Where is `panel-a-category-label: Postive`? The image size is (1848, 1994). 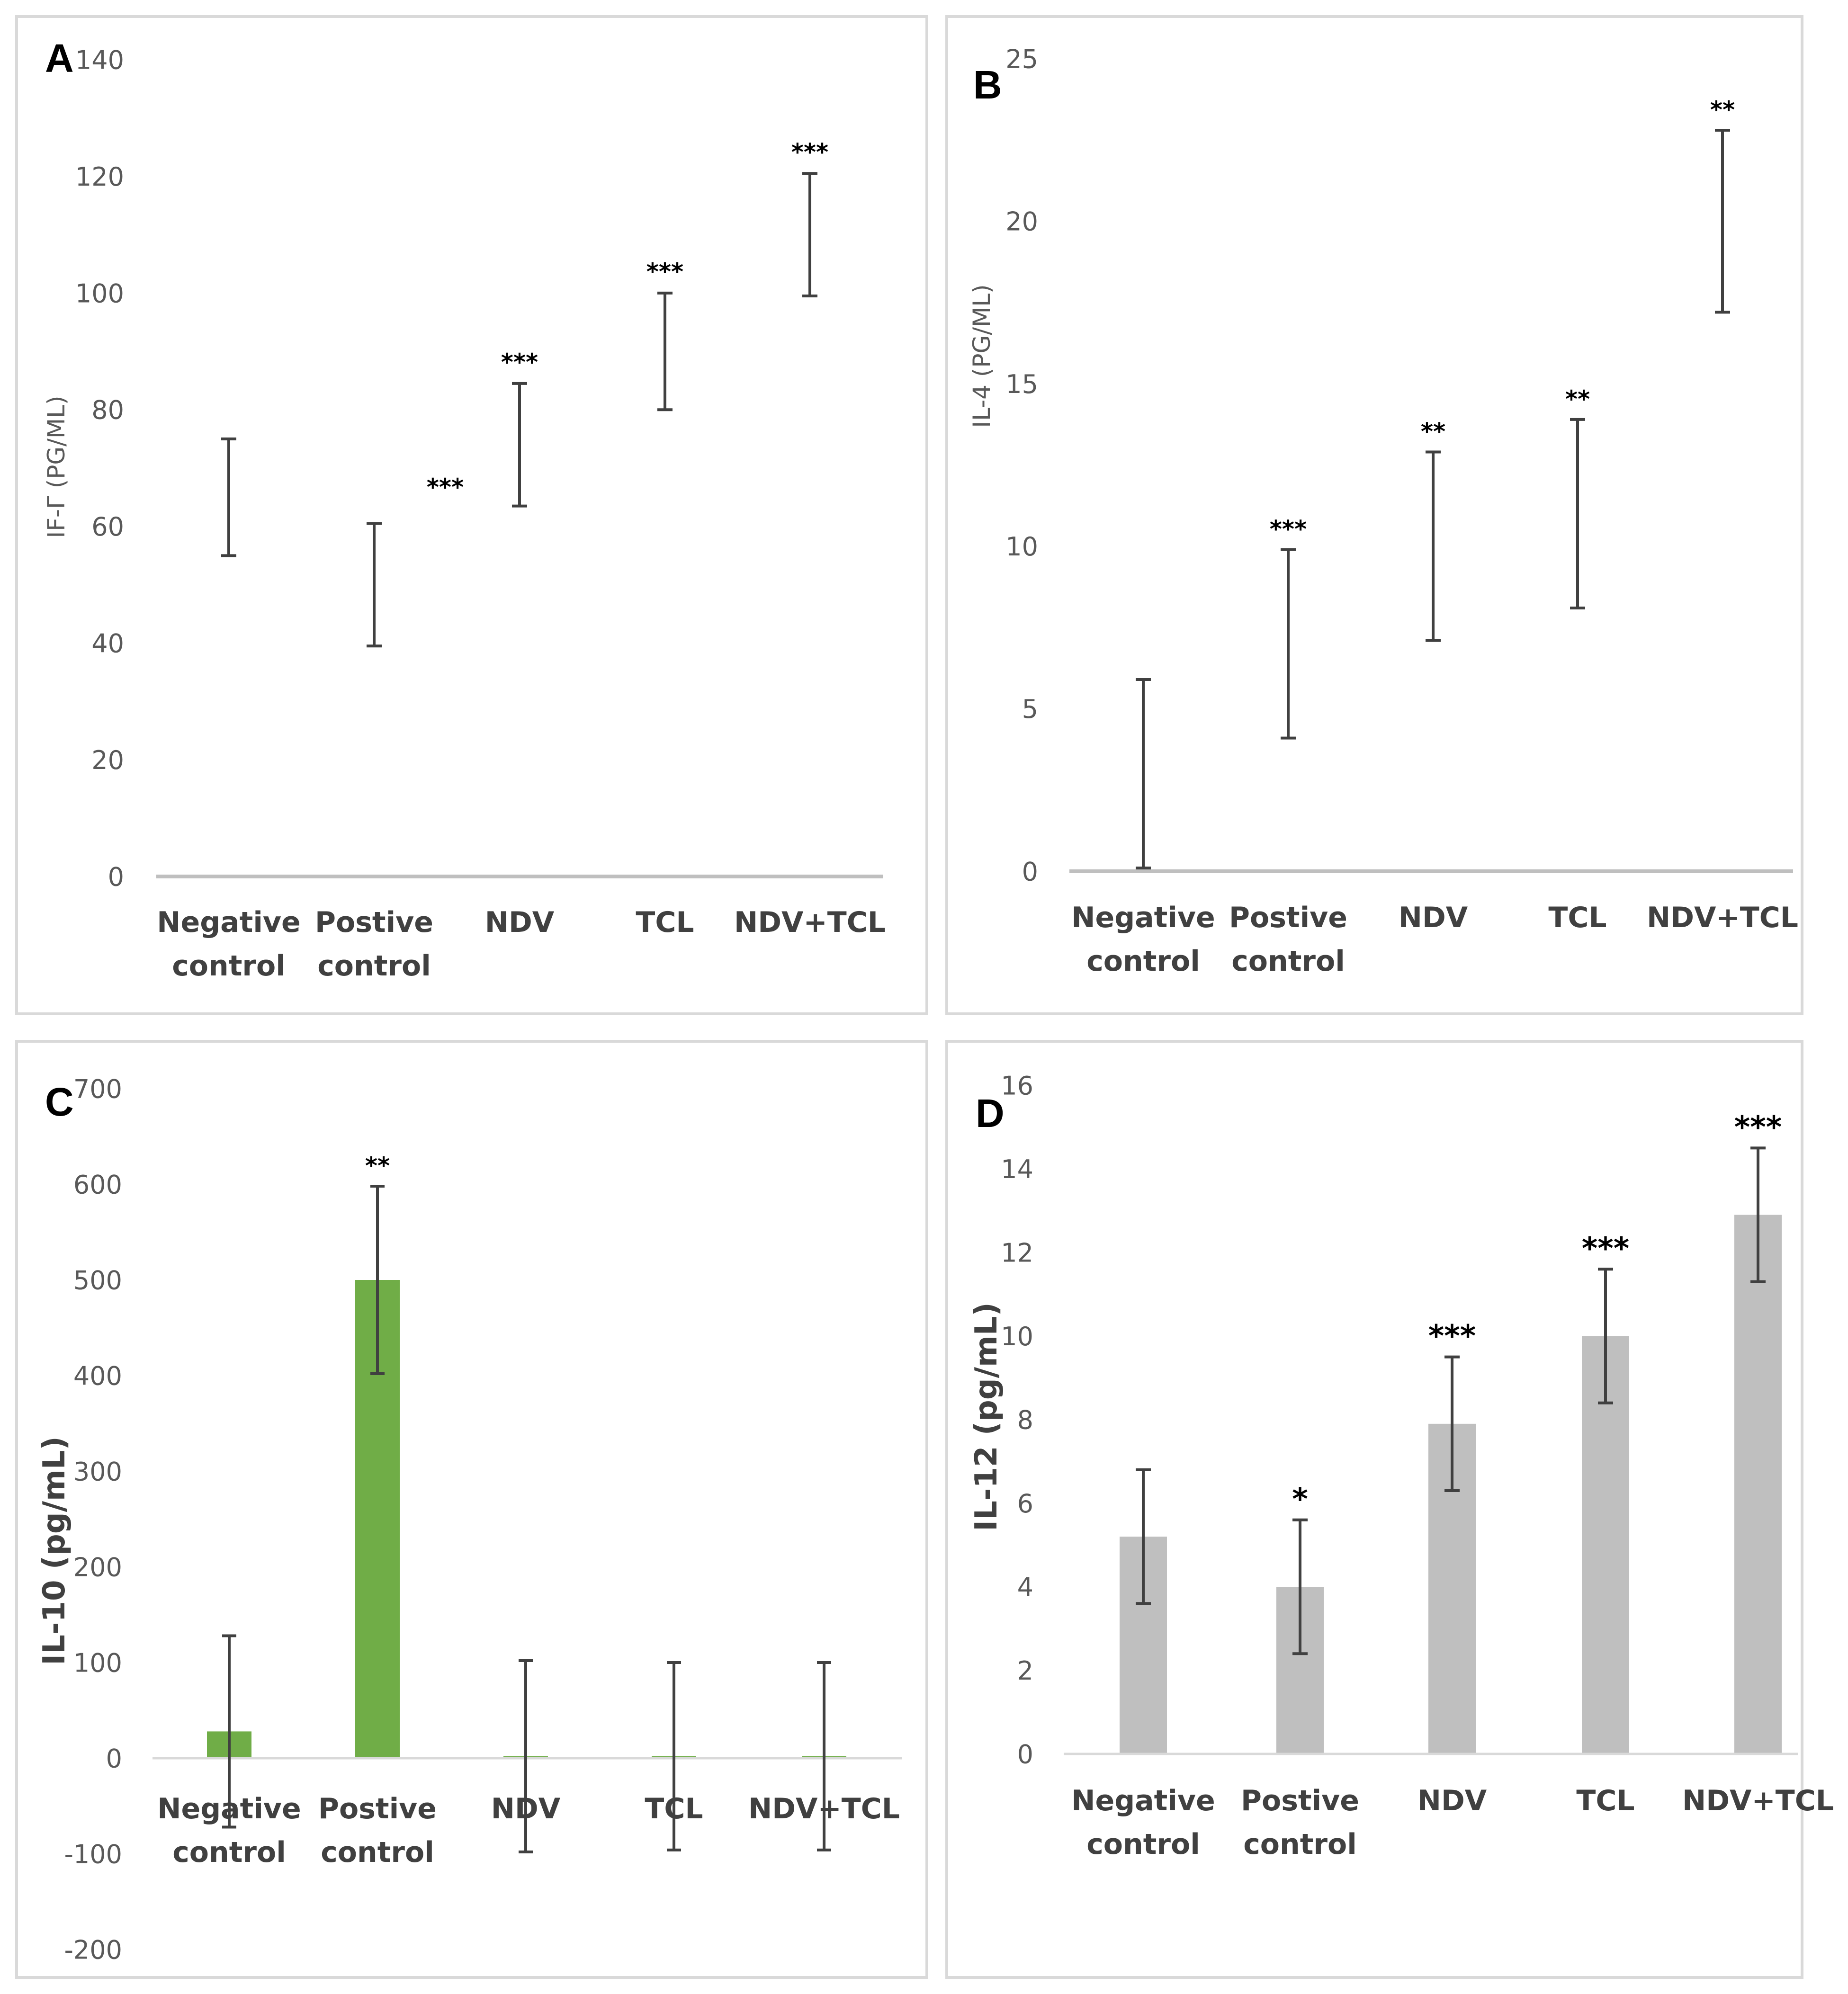
panel-a-category-label: Postive is located at coordinates (374, 923).